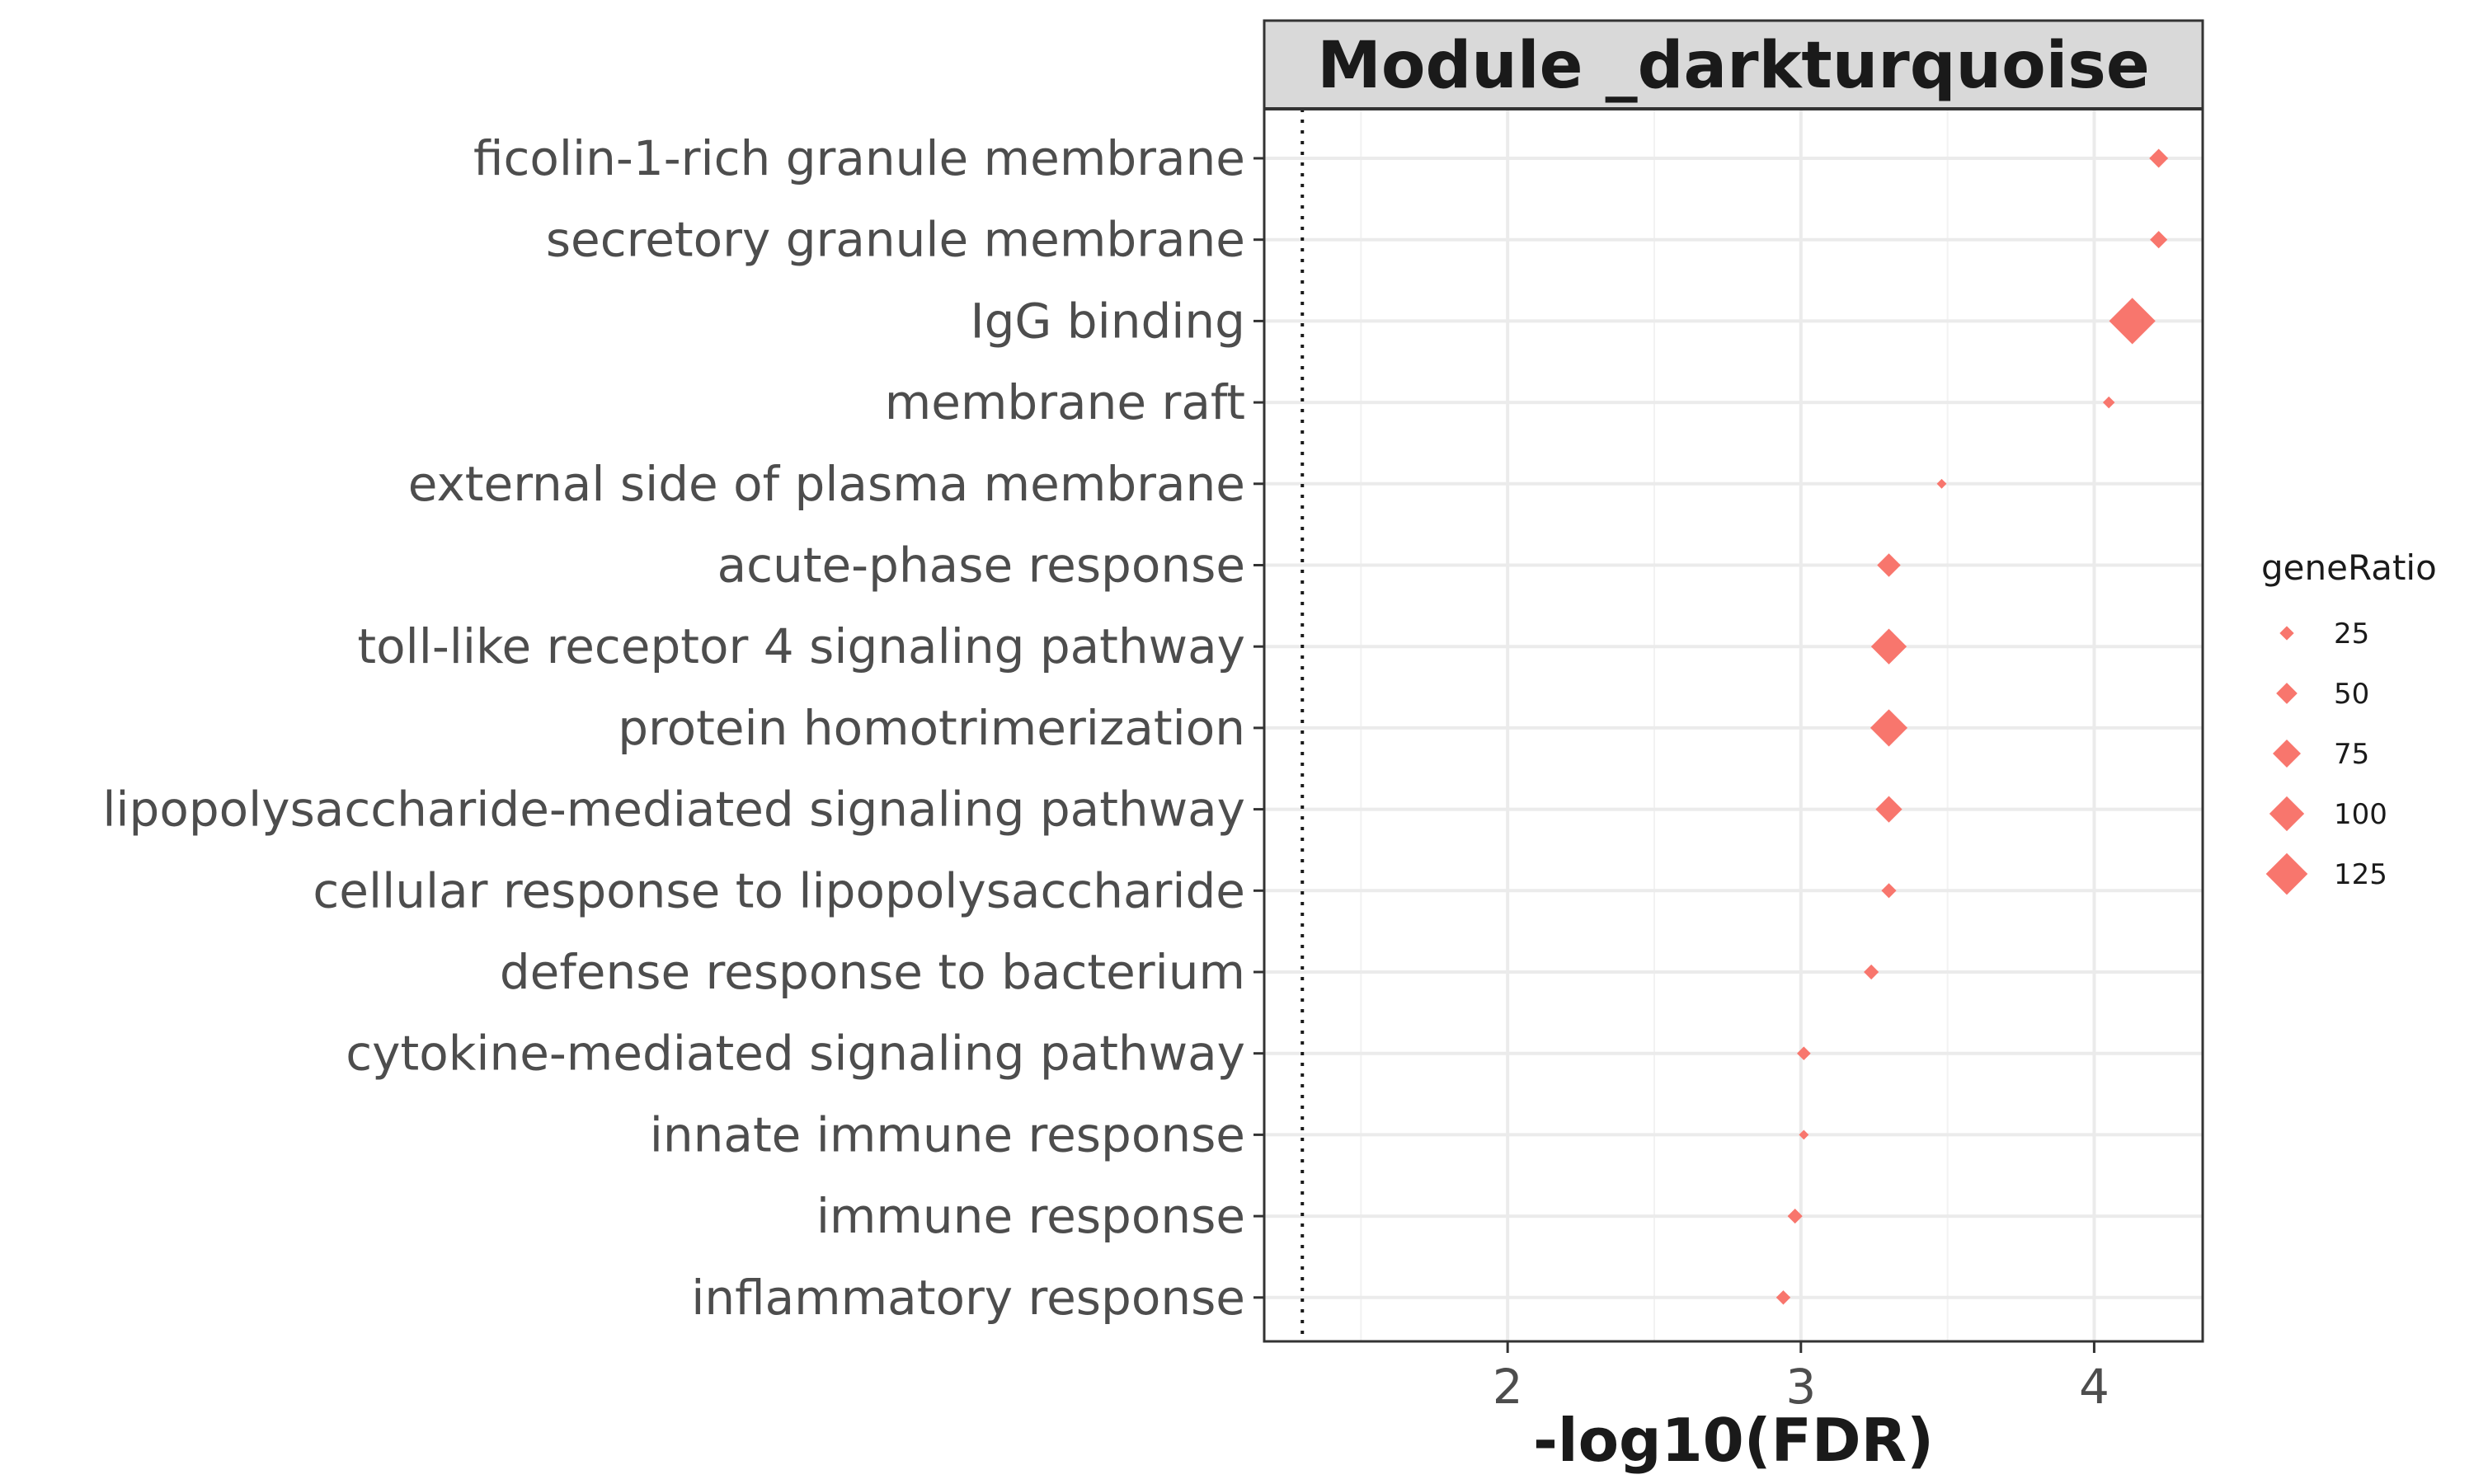 The width and height of the screenshot is (2474, 1484). Describe the element at coordinates (795, 1054) in the screenshot. I see `category-label: cytokine-mediated signaling pathway` at that location.